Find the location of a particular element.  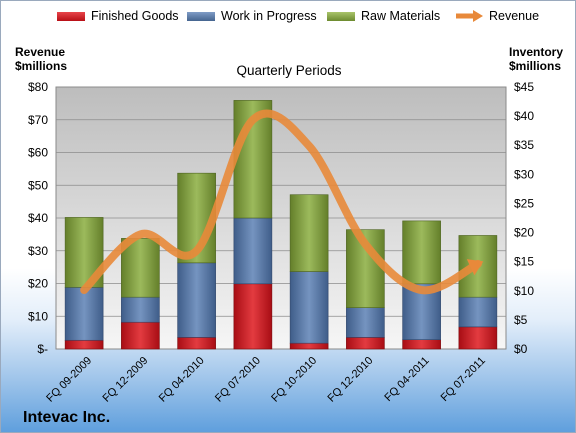

x-tick-label: FQ 12-2009 is located at coordinates (126, 380).